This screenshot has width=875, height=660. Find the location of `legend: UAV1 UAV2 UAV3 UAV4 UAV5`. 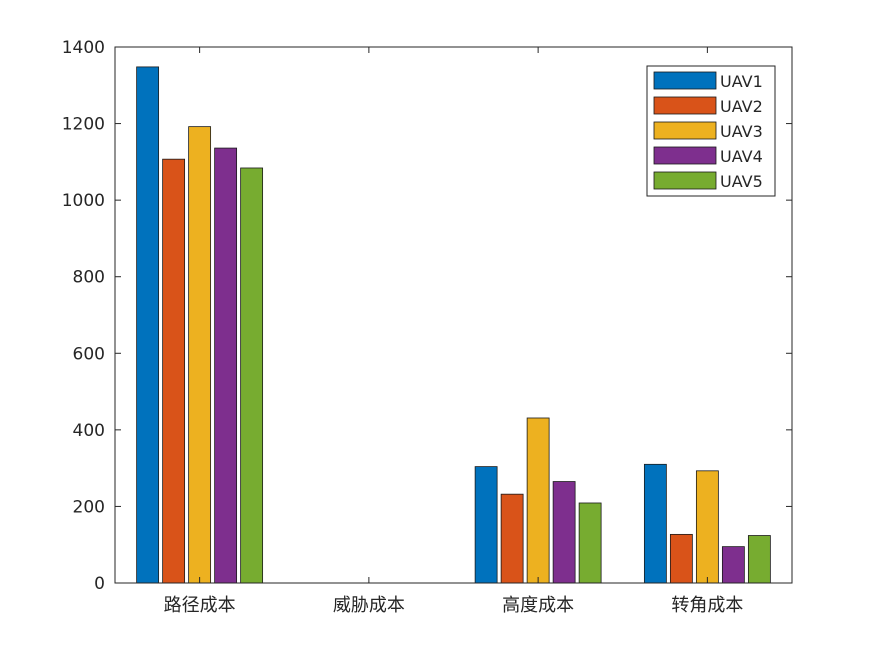

legend: UAV1 UAV2 UAV3 UAV4 UAV5 is located at coordinates (711, 131).